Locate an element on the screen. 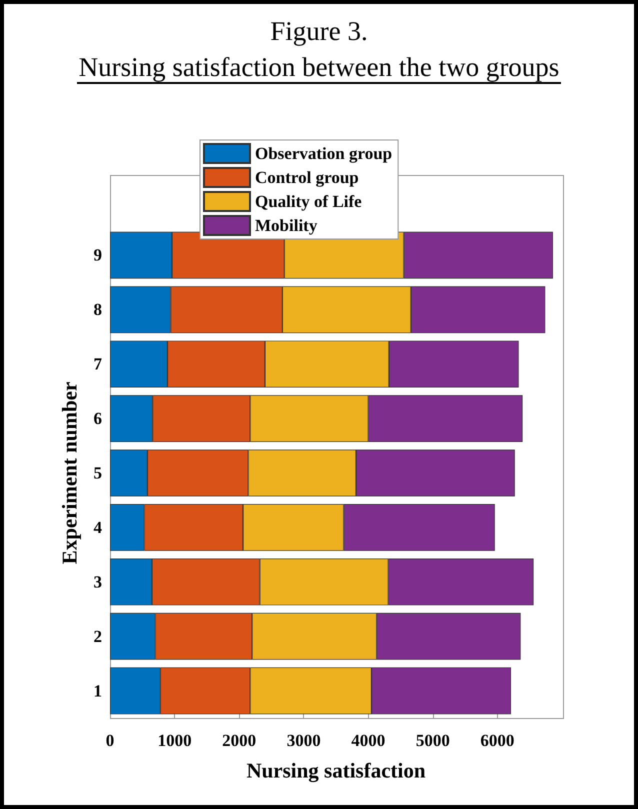  legend-label: Control group is located at coordinates (307, 177).